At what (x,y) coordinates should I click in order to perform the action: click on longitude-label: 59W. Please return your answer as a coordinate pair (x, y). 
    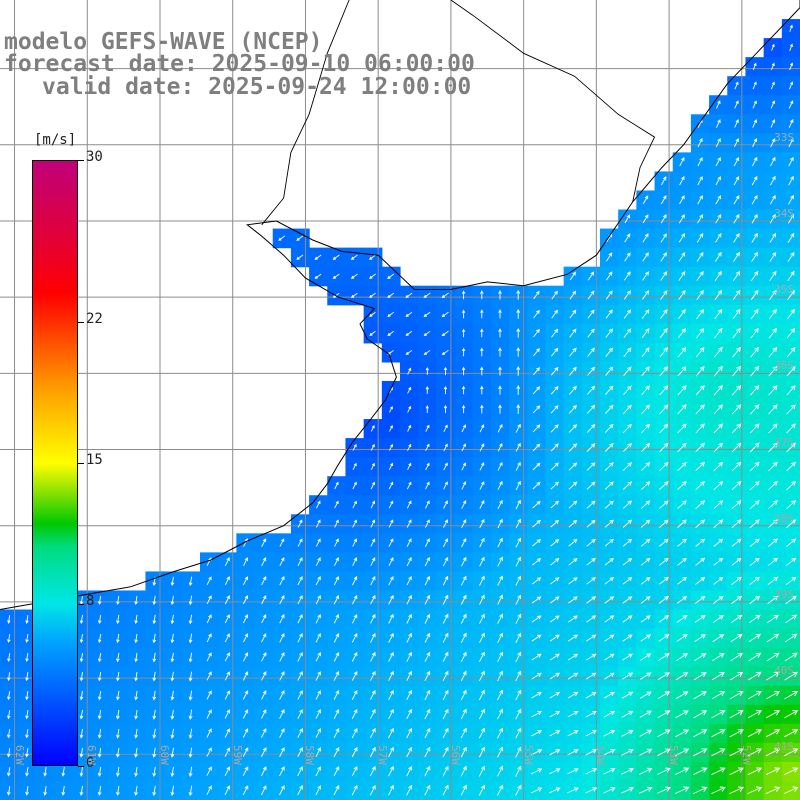
    Looking at the image, I should click on (237, 755).